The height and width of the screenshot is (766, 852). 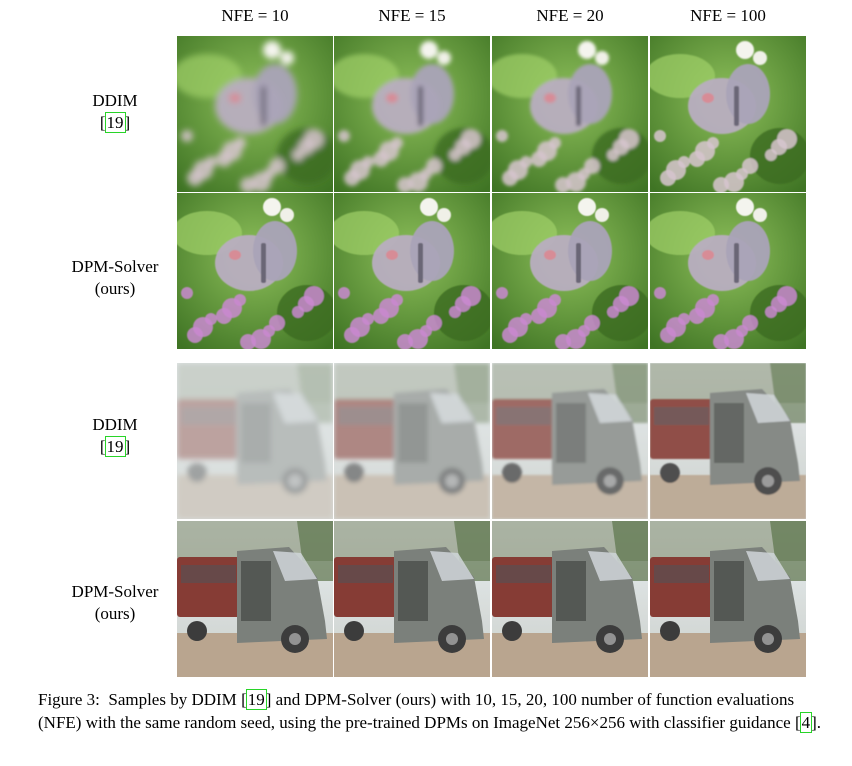 I want to click on caption-citation-ddim: 19, so click(x=256, y=699).